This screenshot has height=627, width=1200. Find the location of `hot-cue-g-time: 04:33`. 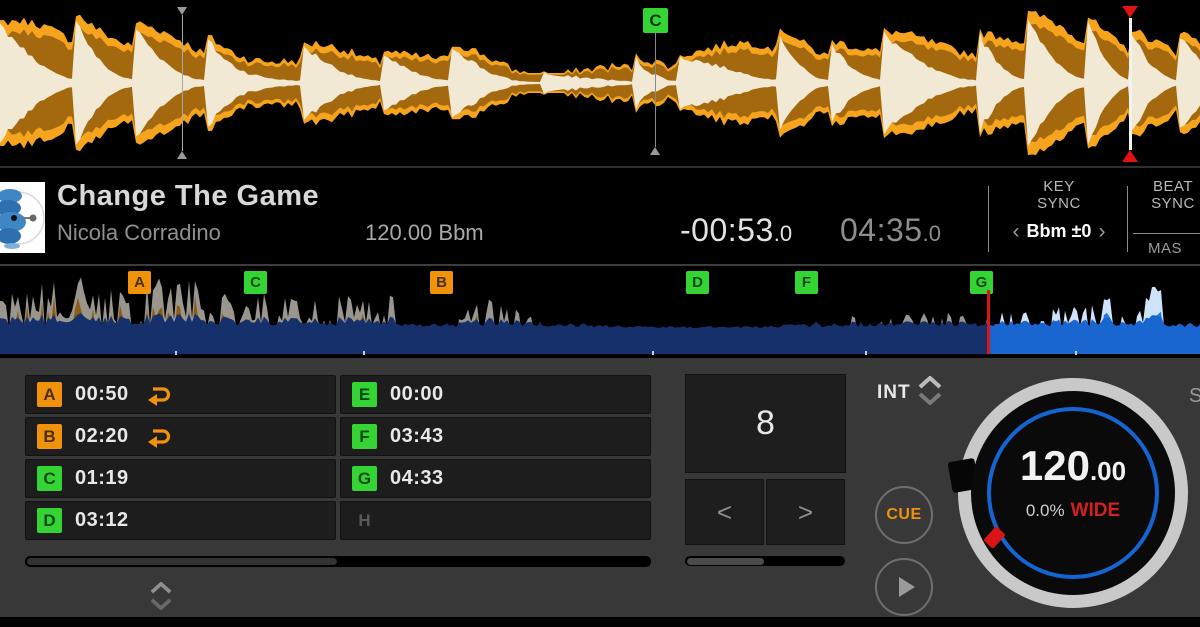

hot-cue-g-time: 04:33 is located at coordinates (417, 478).